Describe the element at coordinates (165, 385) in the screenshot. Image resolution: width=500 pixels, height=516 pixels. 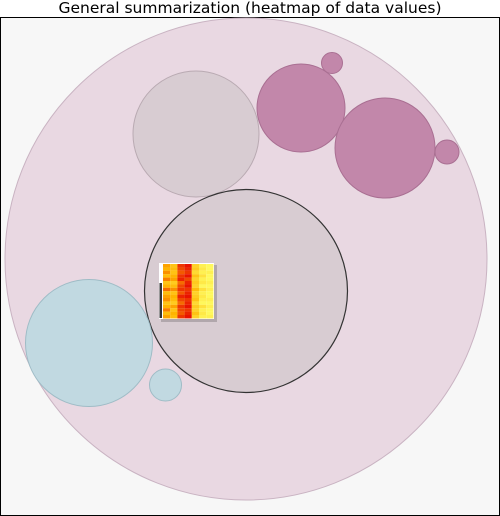
I see `blue-circle-small` at that location.